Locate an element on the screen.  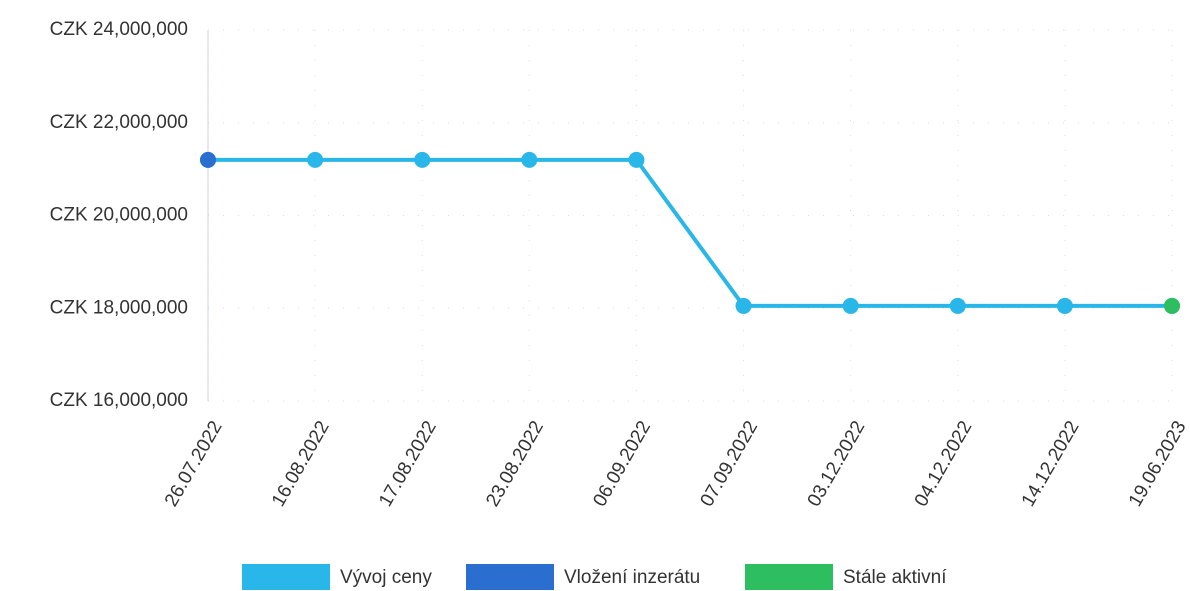
x-tick-label: 03.12.2022 is located at coordinates (837, 464).